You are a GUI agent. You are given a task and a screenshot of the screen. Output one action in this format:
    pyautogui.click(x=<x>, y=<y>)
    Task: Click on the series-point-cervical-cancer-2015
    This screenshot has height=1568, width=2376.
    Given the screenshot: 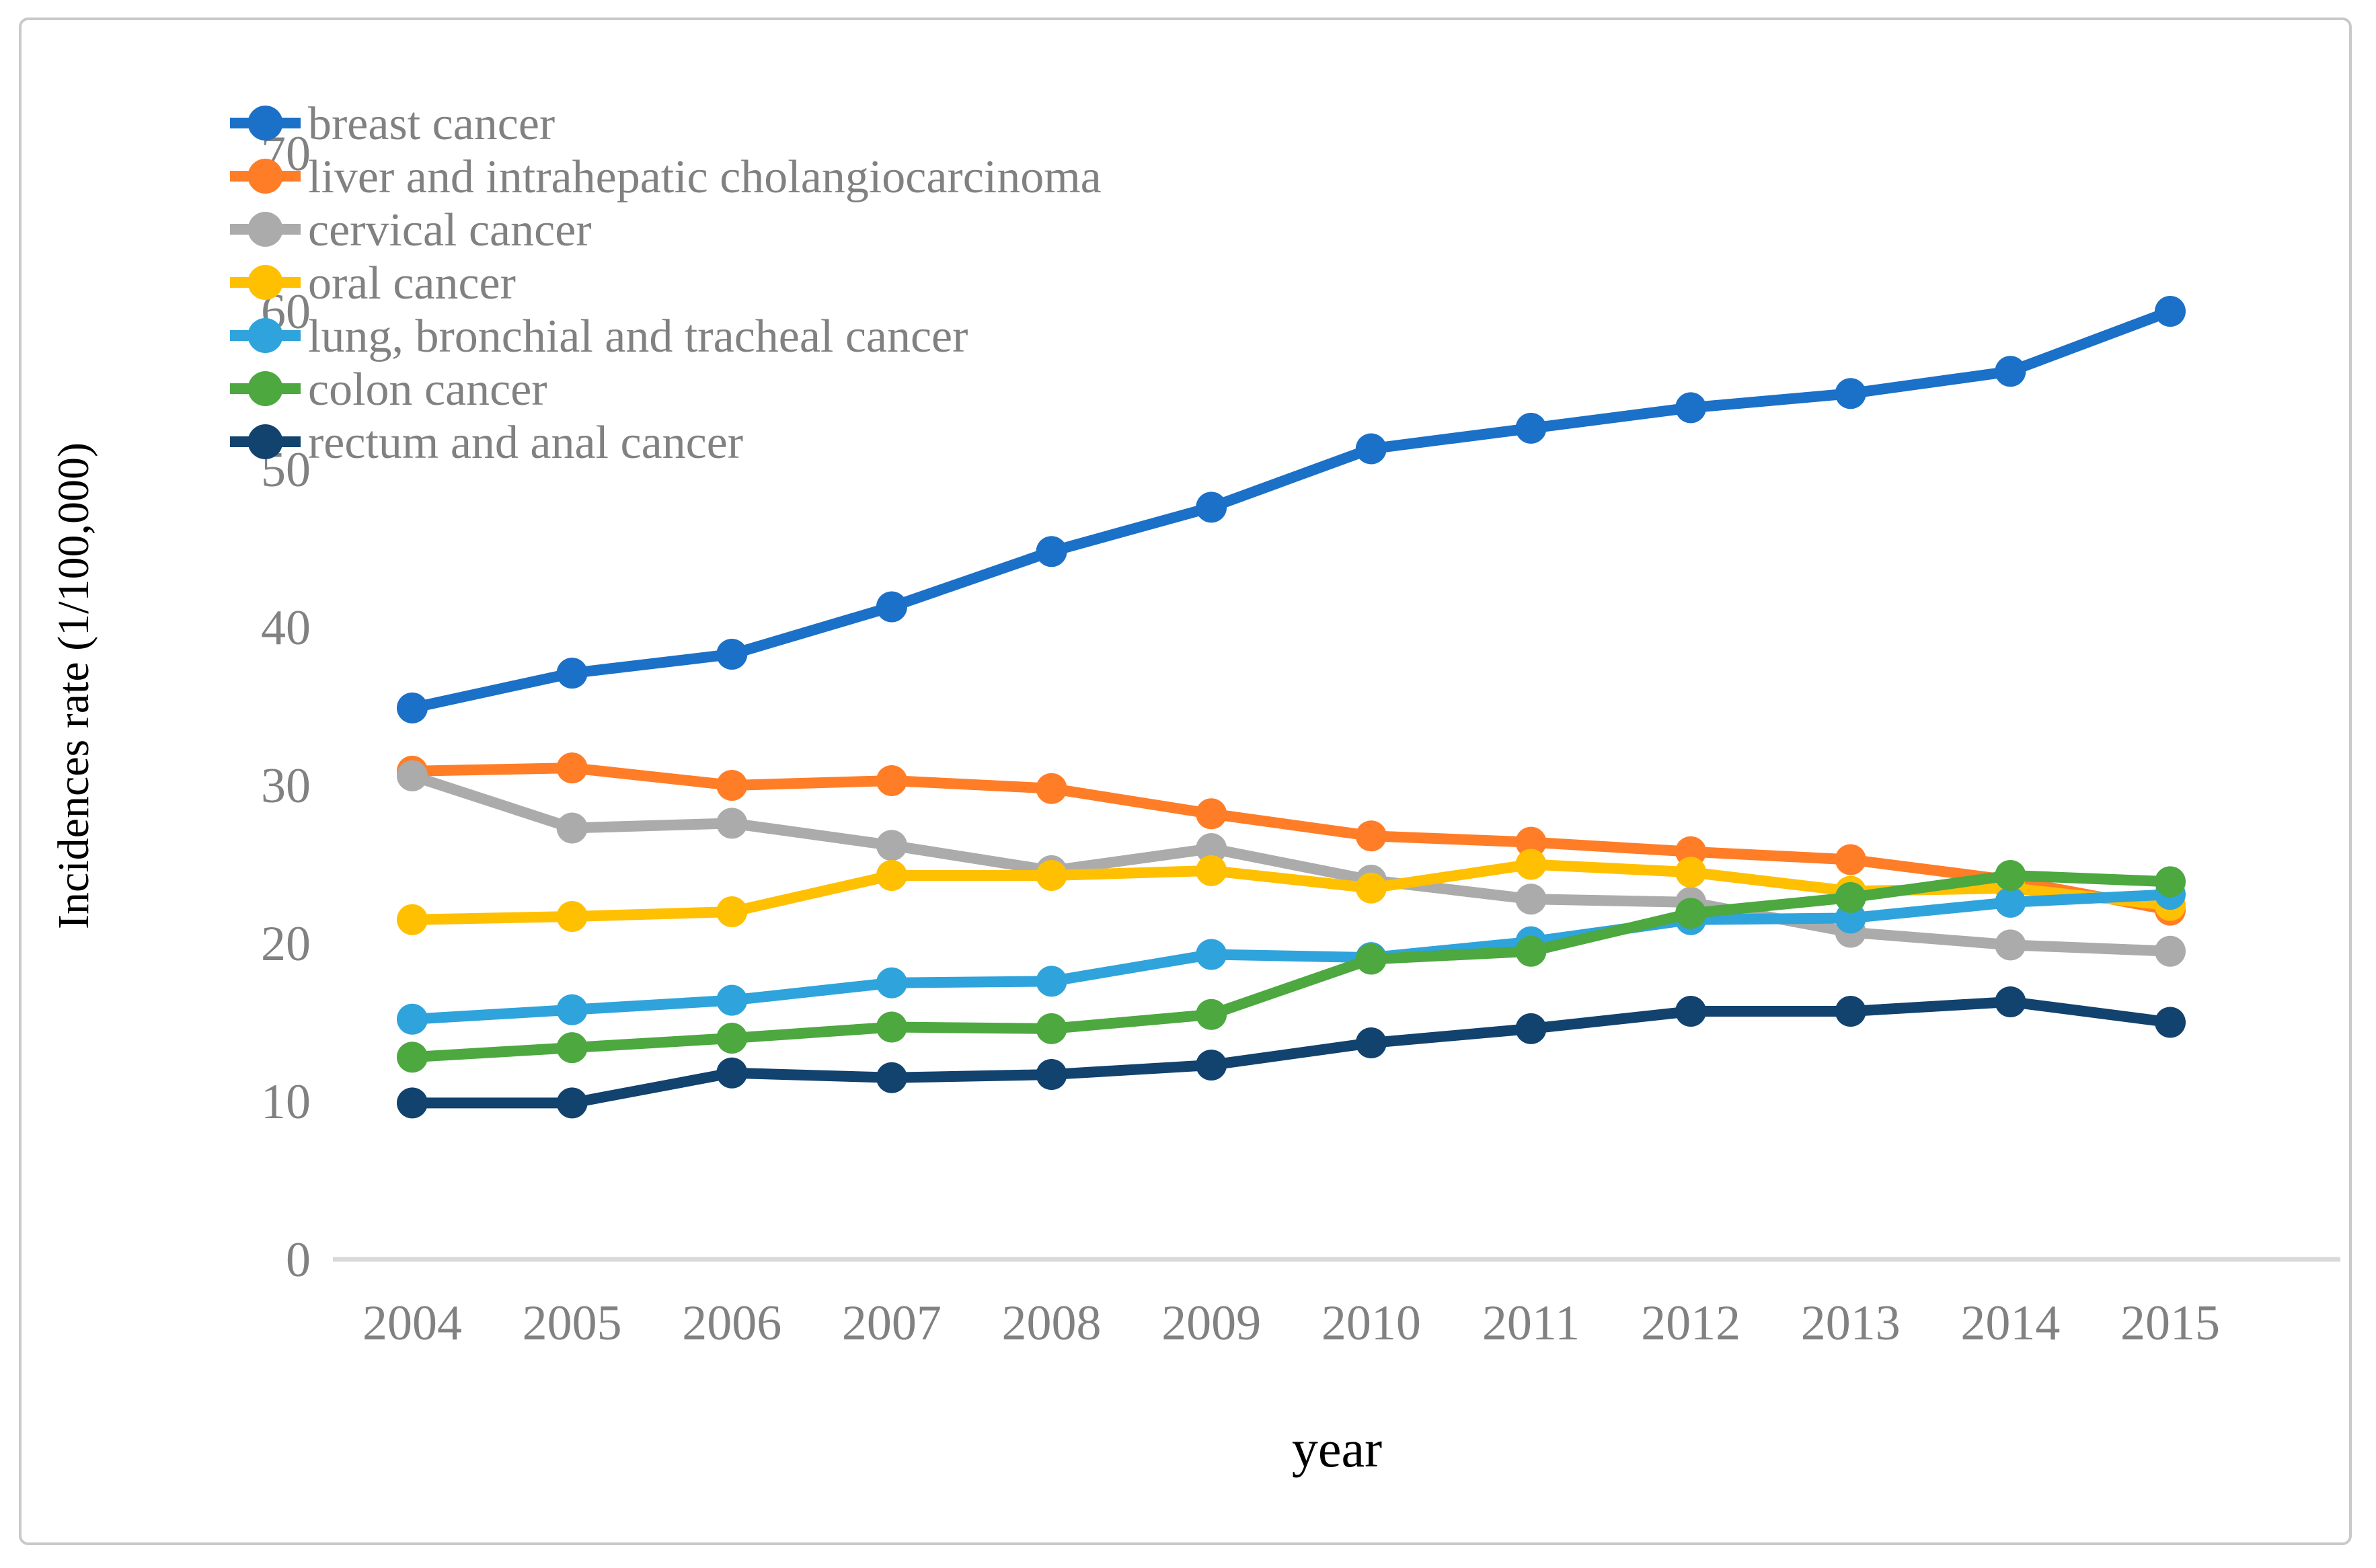 What is the action you would take?
    pyautogui.click(x=2170, y=951)
    